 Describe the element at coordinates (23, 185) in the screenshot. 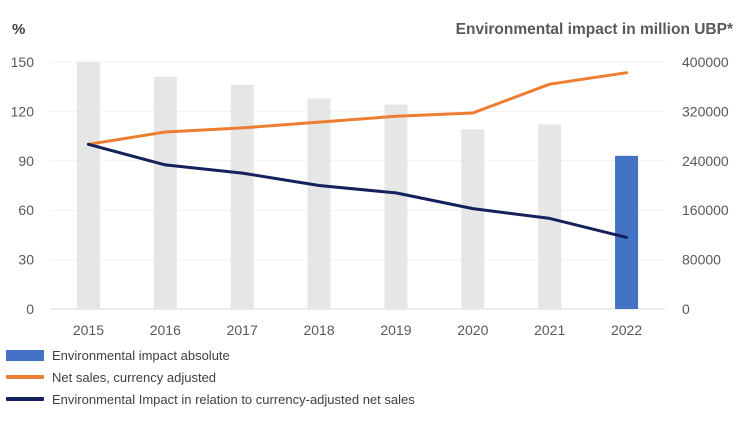

I see `left-axis-ticks: 0 30 60 90 120 150` at that location.